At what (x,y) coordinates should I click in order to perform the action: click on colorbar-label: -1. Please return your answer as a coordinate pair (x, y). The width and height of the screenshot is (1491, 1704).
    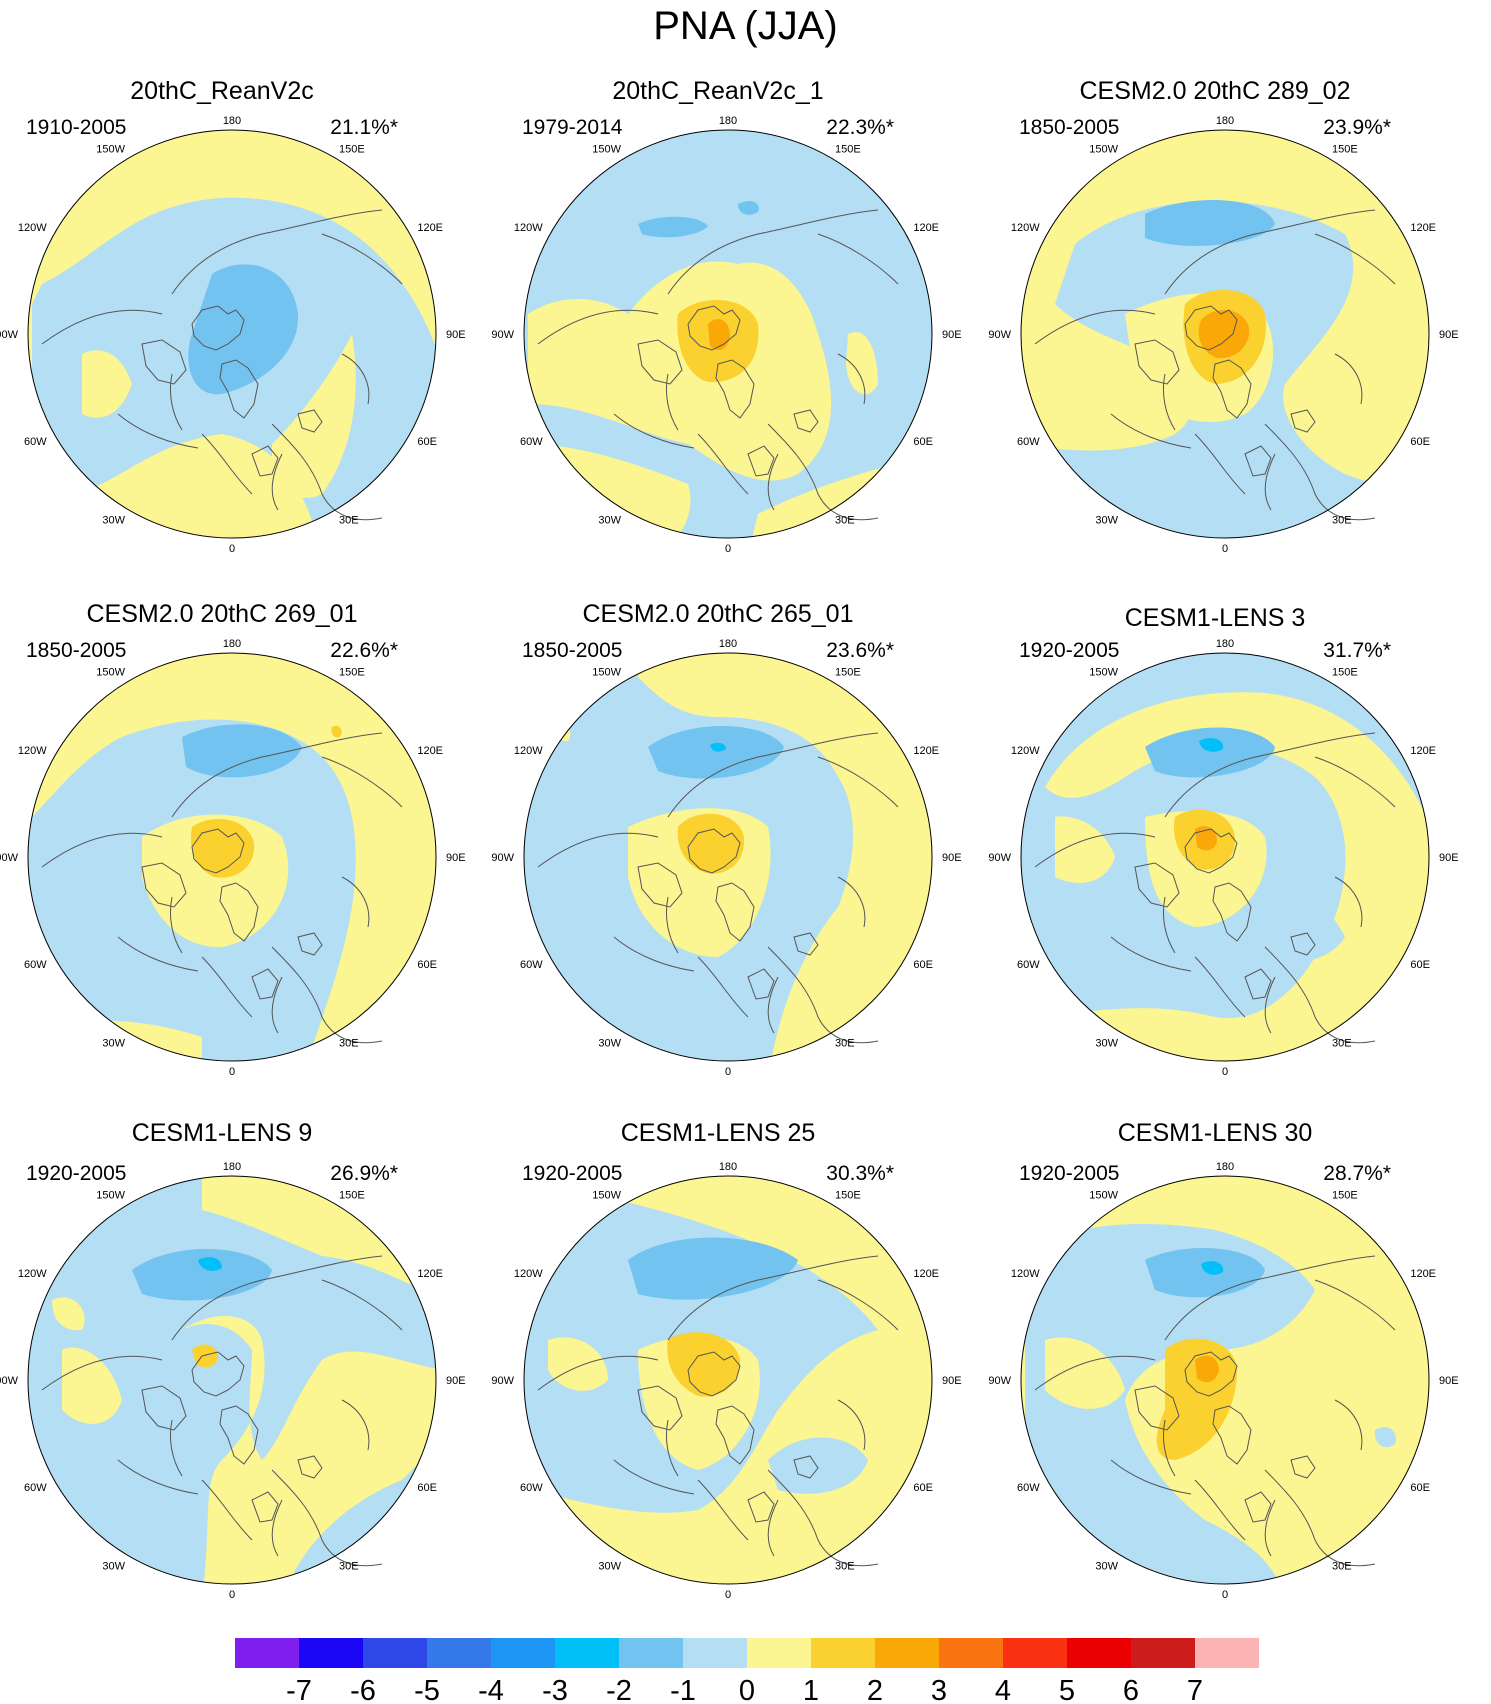
    Looking at the image, I should click on (683, 1689).